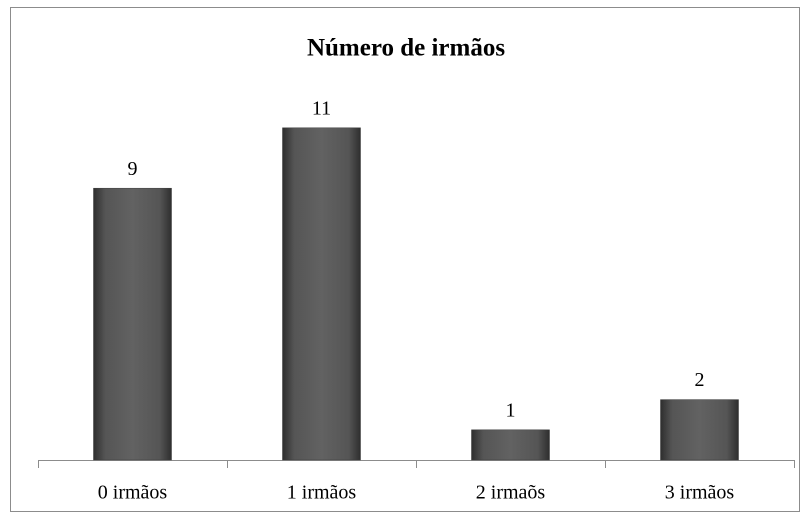 Image resolution: width=811 pixels, height=524 pixels. Describe the element at coordinates (406, 48) in the screenshot. I see `chart-title: Número de irmãos` at that location.